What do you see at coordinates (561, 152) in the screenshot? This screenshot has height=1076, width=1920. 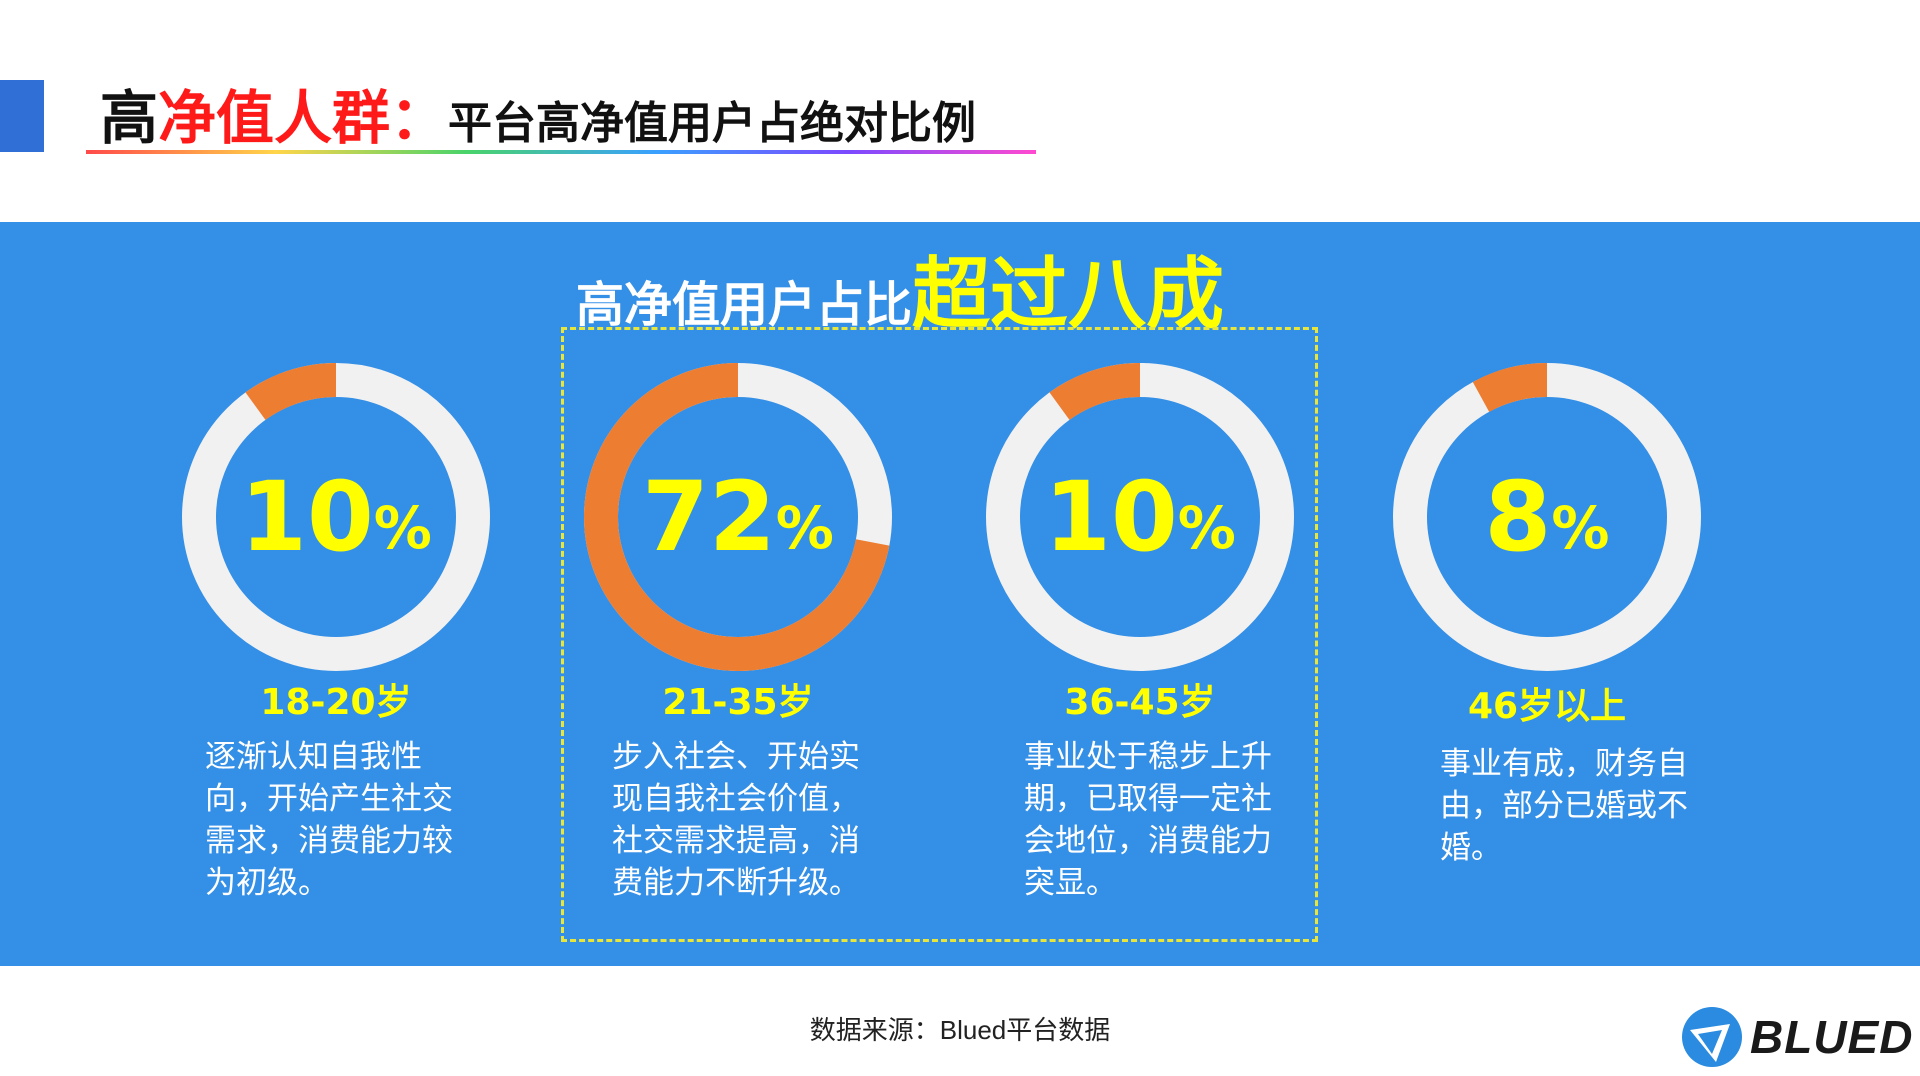 I see `title-underline` at bounding box center [561, 152].